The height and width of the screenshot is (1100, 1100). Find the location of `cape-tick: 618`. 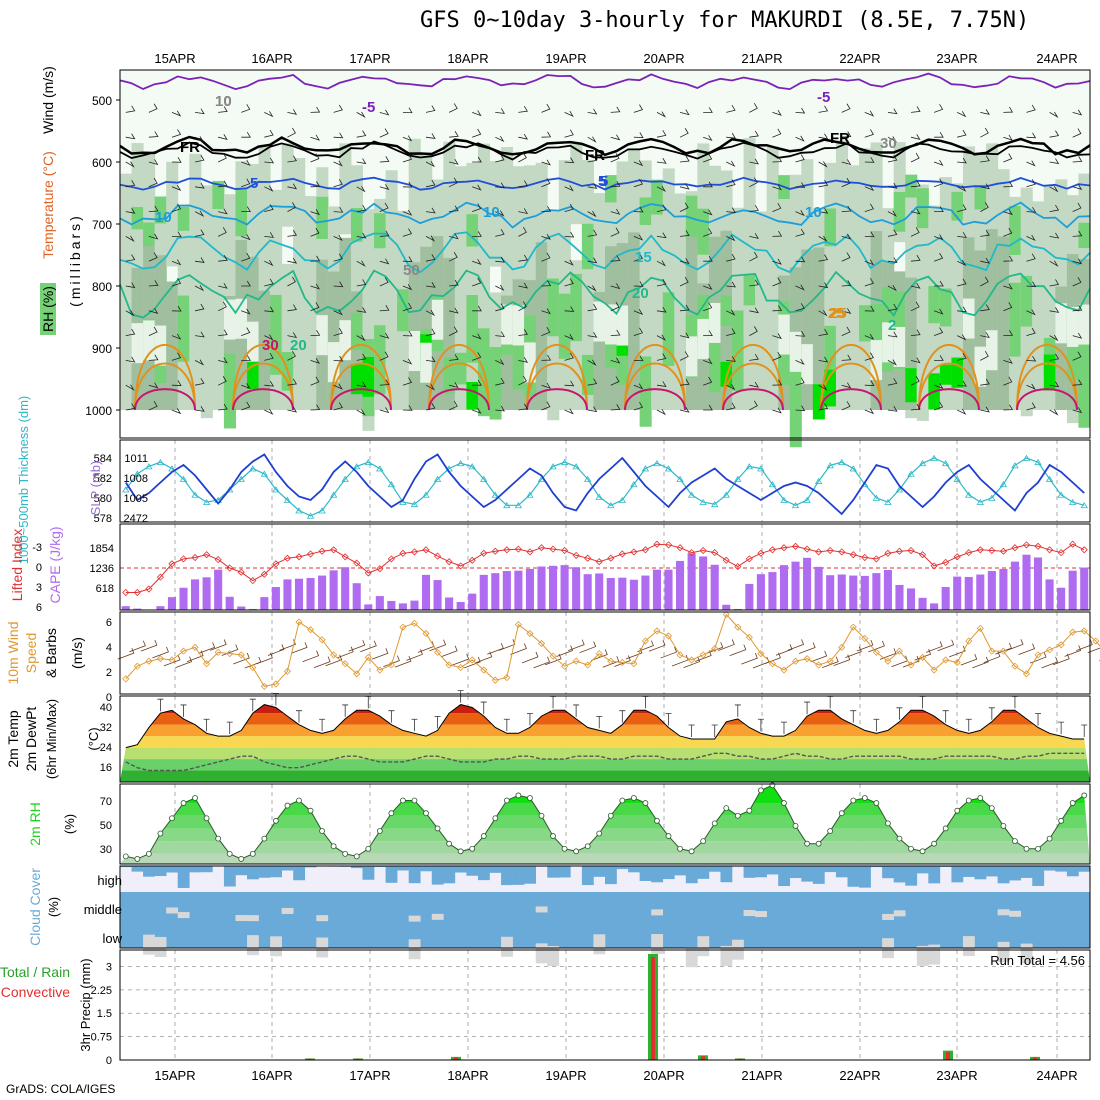

cape-tick: 618 is located at coordinates (105, 589).